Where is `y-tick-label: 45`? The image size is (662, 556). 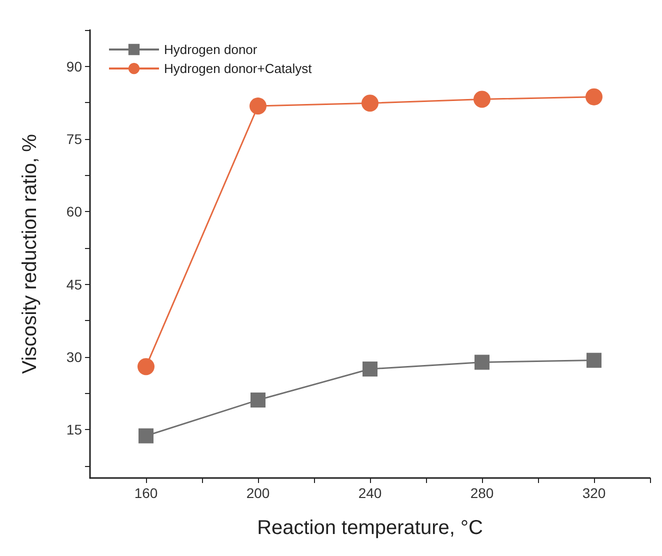
y-tick-label: 45 is located at coordinates (74, 284).